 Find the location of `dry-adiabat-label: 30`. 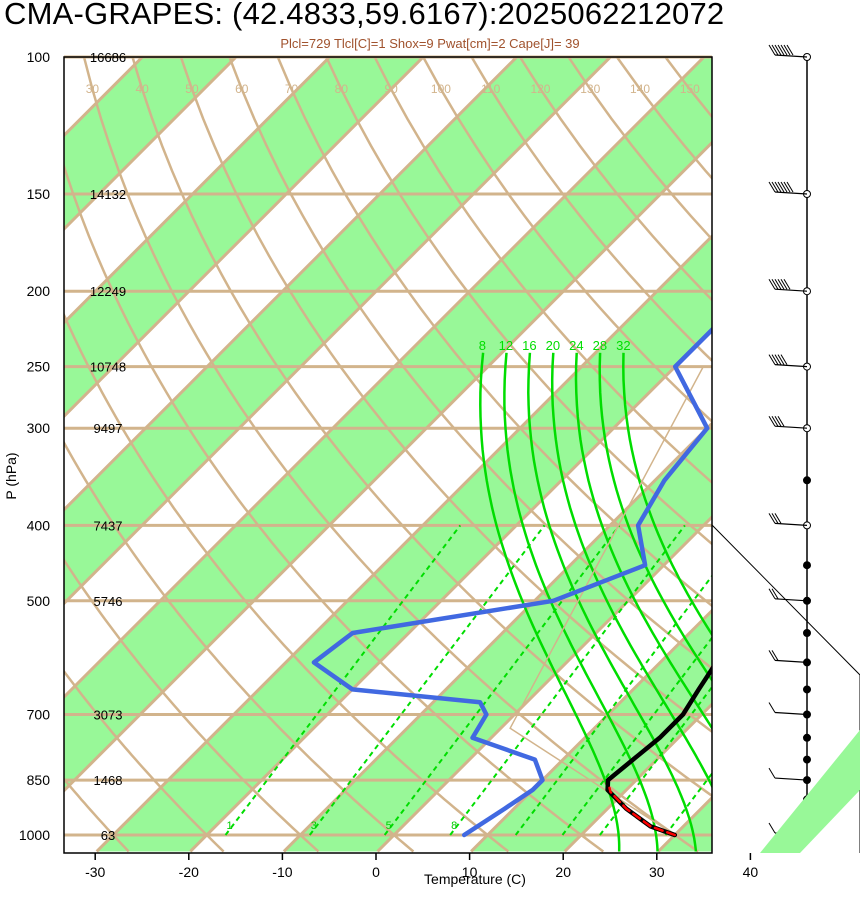

dry-adiabat-label: 30 is located at coordinates (93, 89).